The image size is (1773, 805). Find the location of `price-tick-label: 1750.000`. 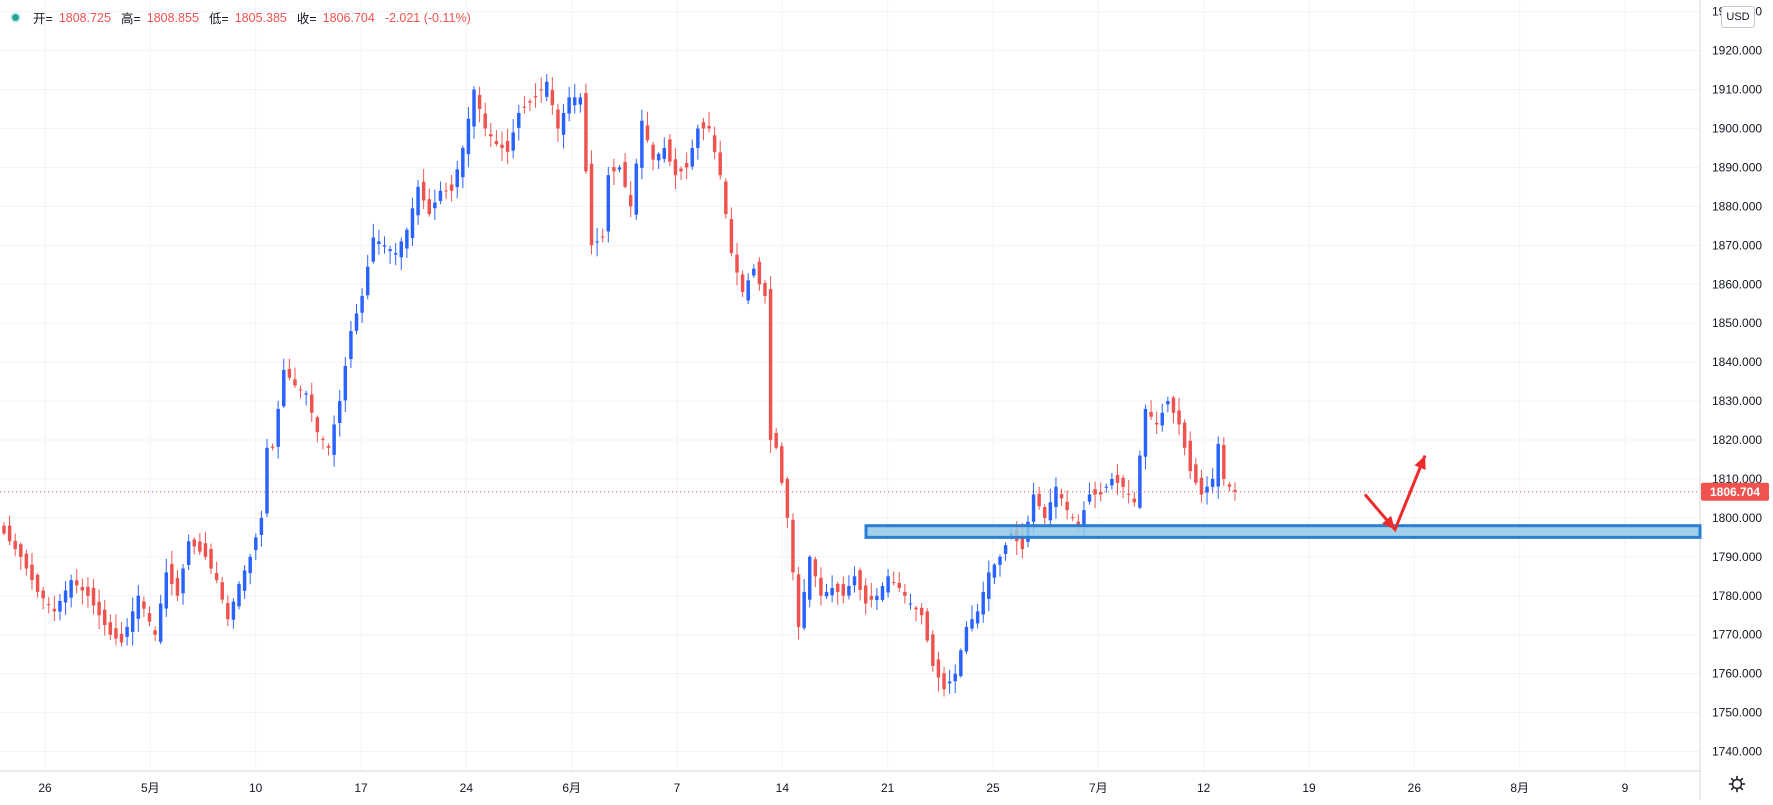

price-tick-label: 1750.000 is located at coordinates (1737, 713).